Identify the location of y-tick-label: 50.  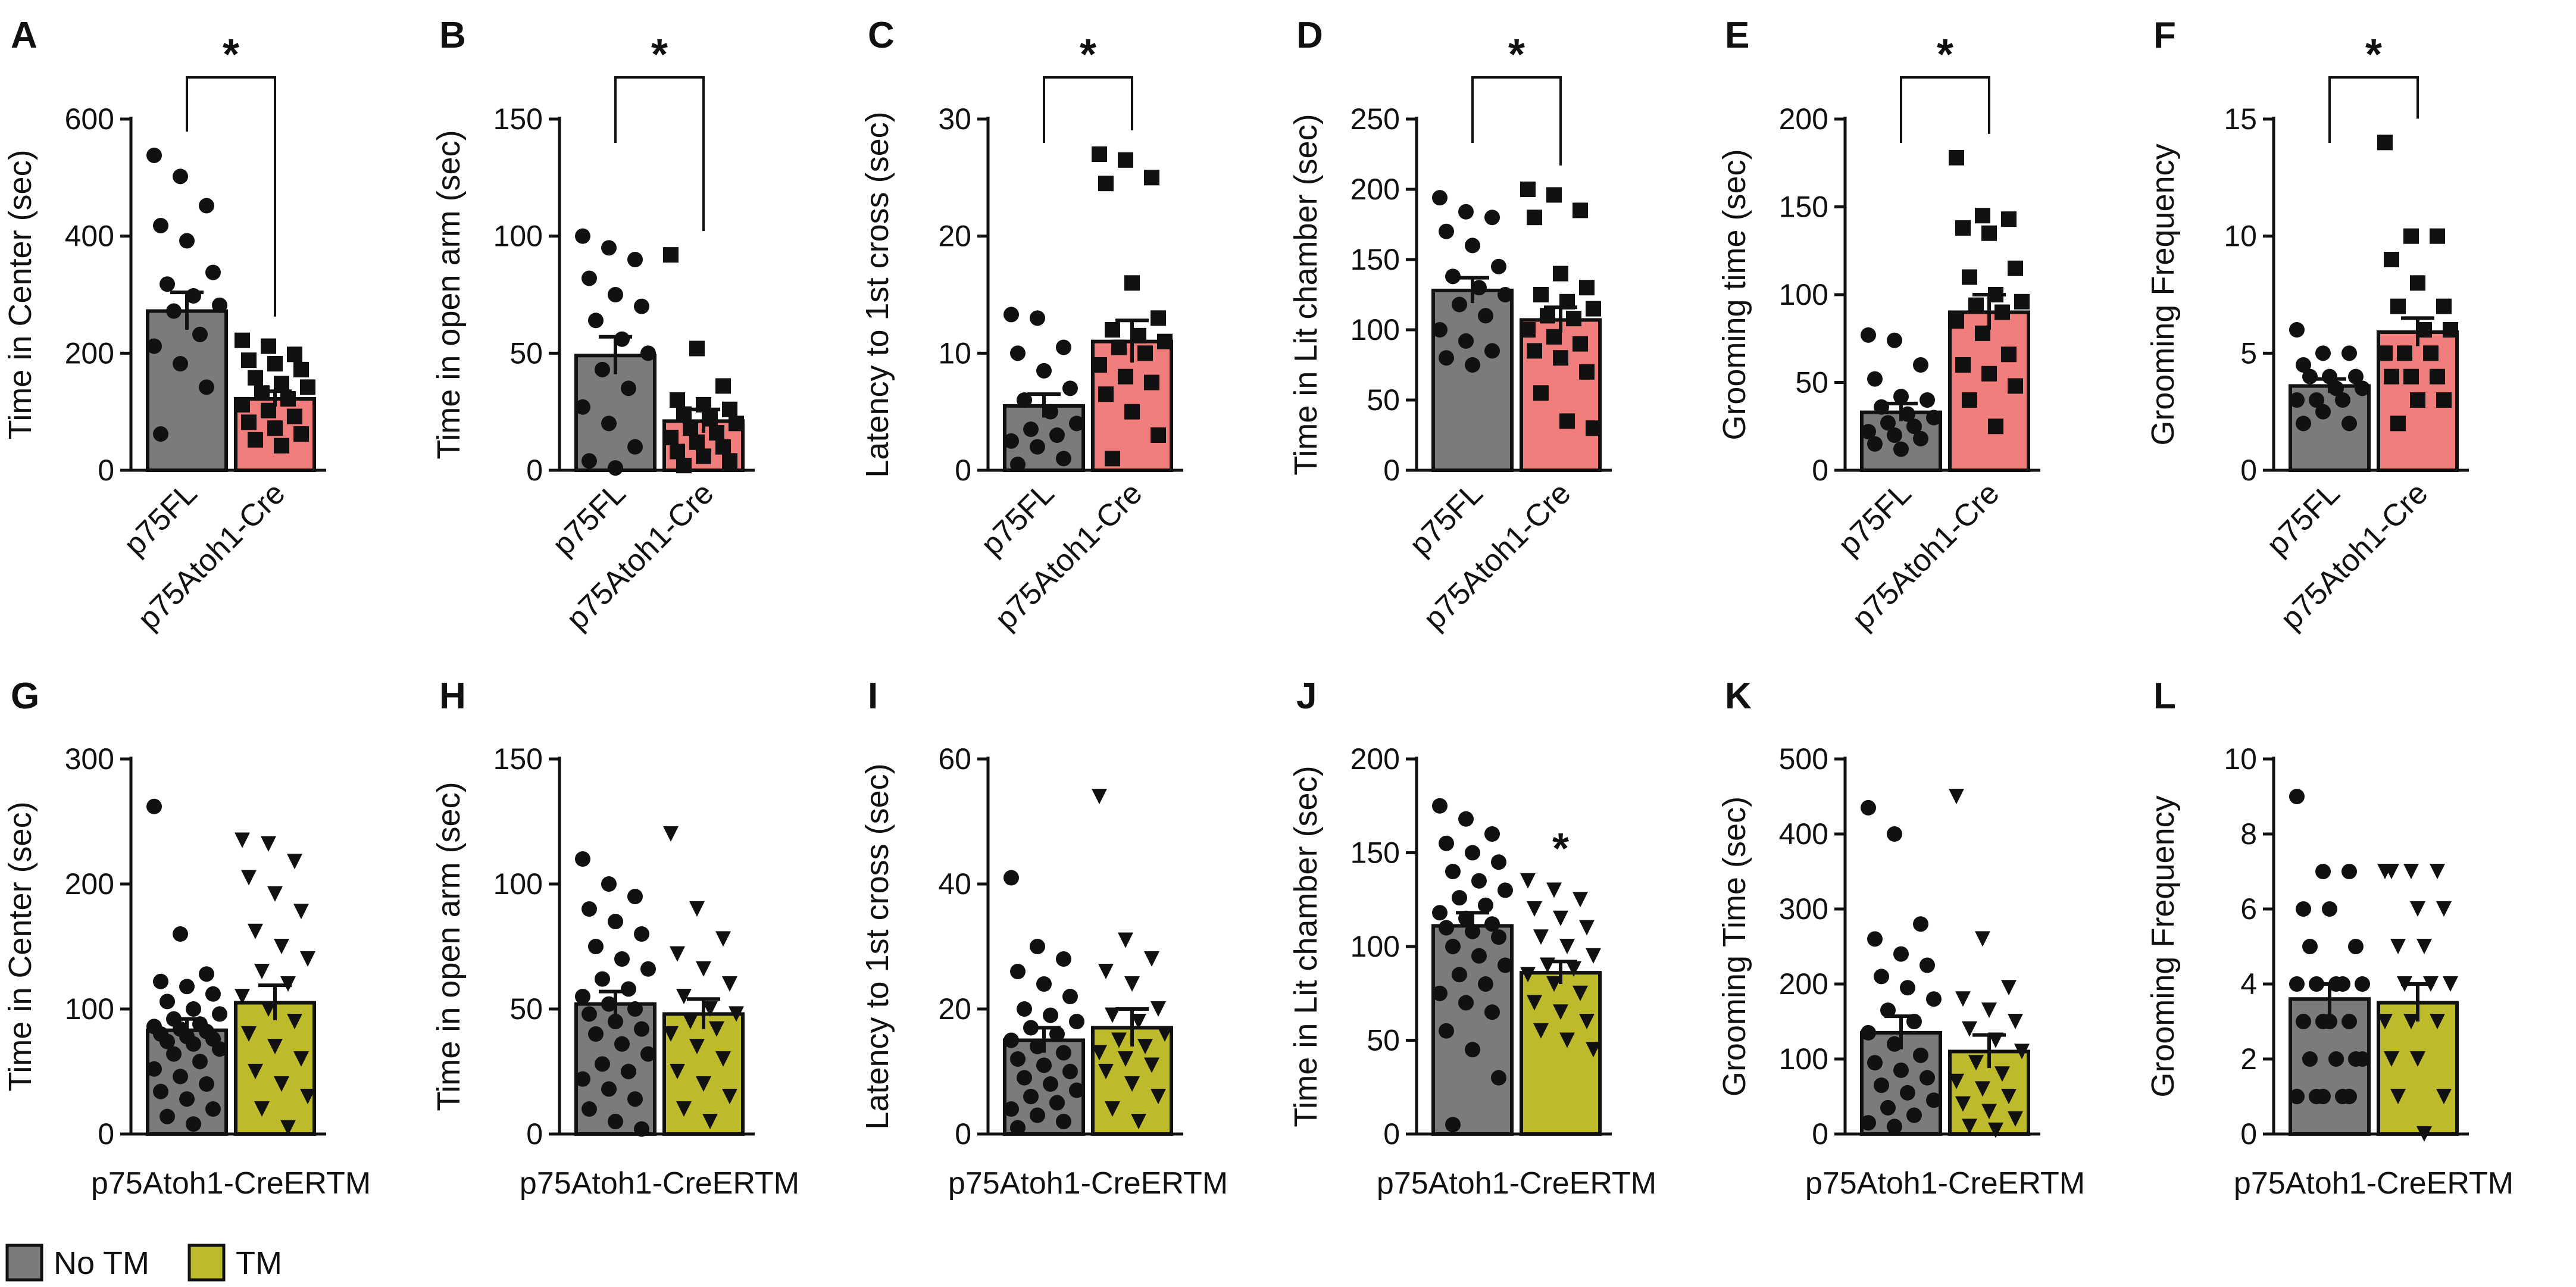
(1811, 382).